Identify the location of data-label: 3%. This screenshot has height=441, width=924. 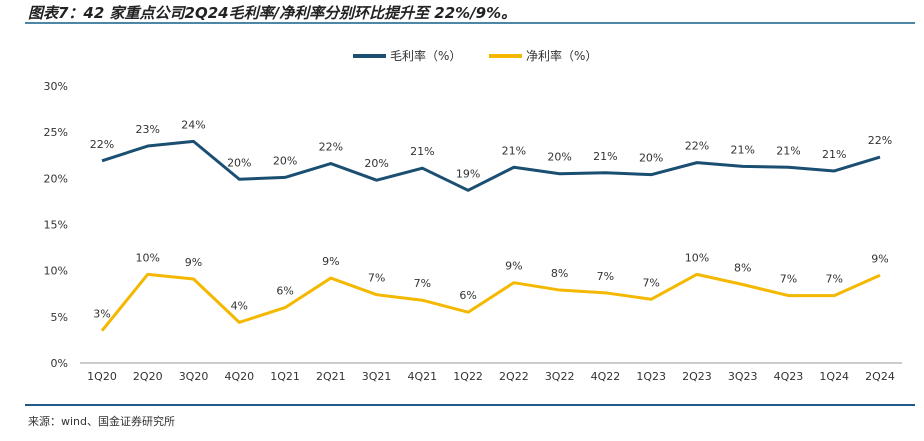
(101, 314).